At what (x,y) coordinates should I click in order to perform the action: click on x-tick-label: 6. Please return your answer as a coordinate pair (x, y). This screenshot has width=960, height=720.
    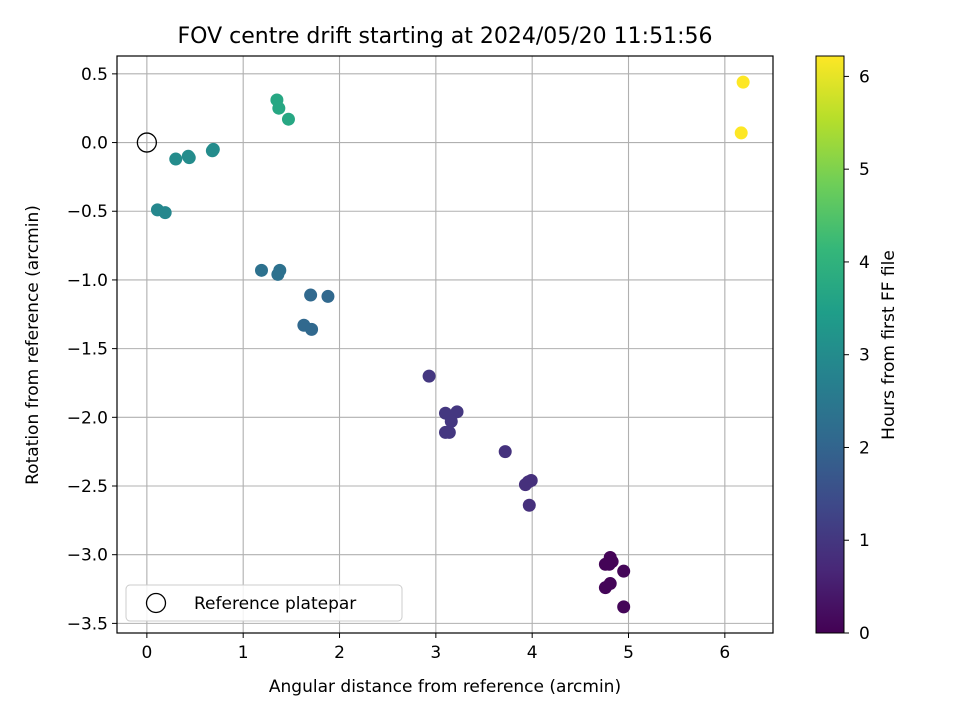
    Looking at the image, I should click on (724, 653).